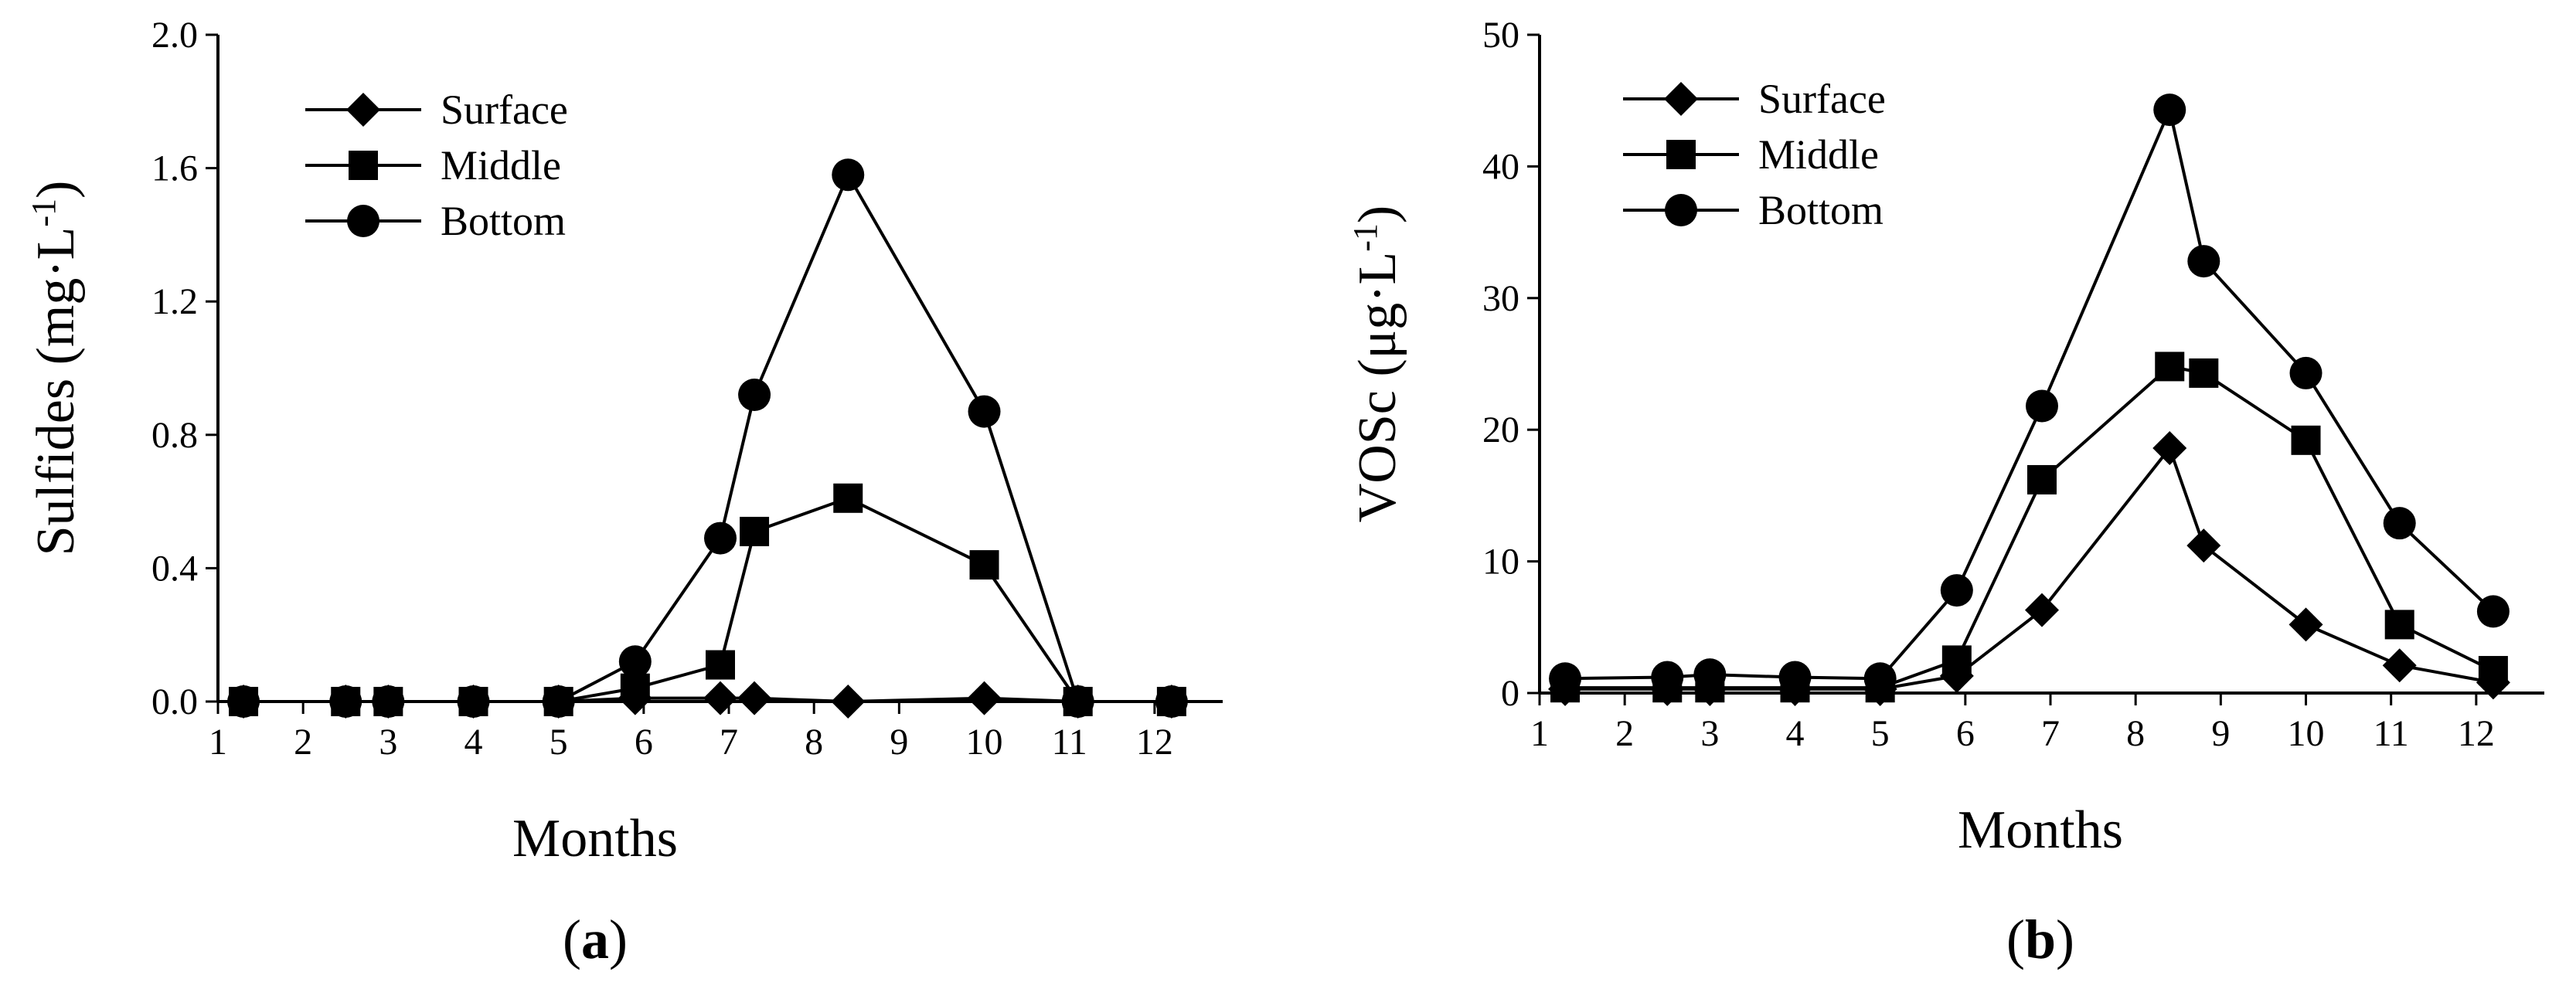 The image size is (2576, 982). I want to click on y-tick-label: 50, so click(1500, 35).